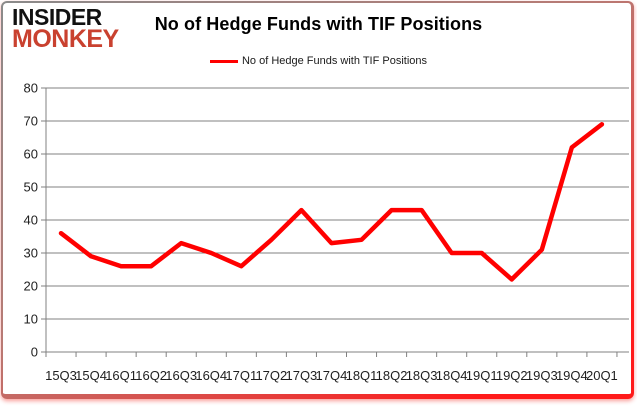 Image resolution: width=637 pixels, height=408 pixels. What do you see at coordinates (31, 253) in the screenshot?
I see `y-tick-label: 30` at bounding box center [31, 253].